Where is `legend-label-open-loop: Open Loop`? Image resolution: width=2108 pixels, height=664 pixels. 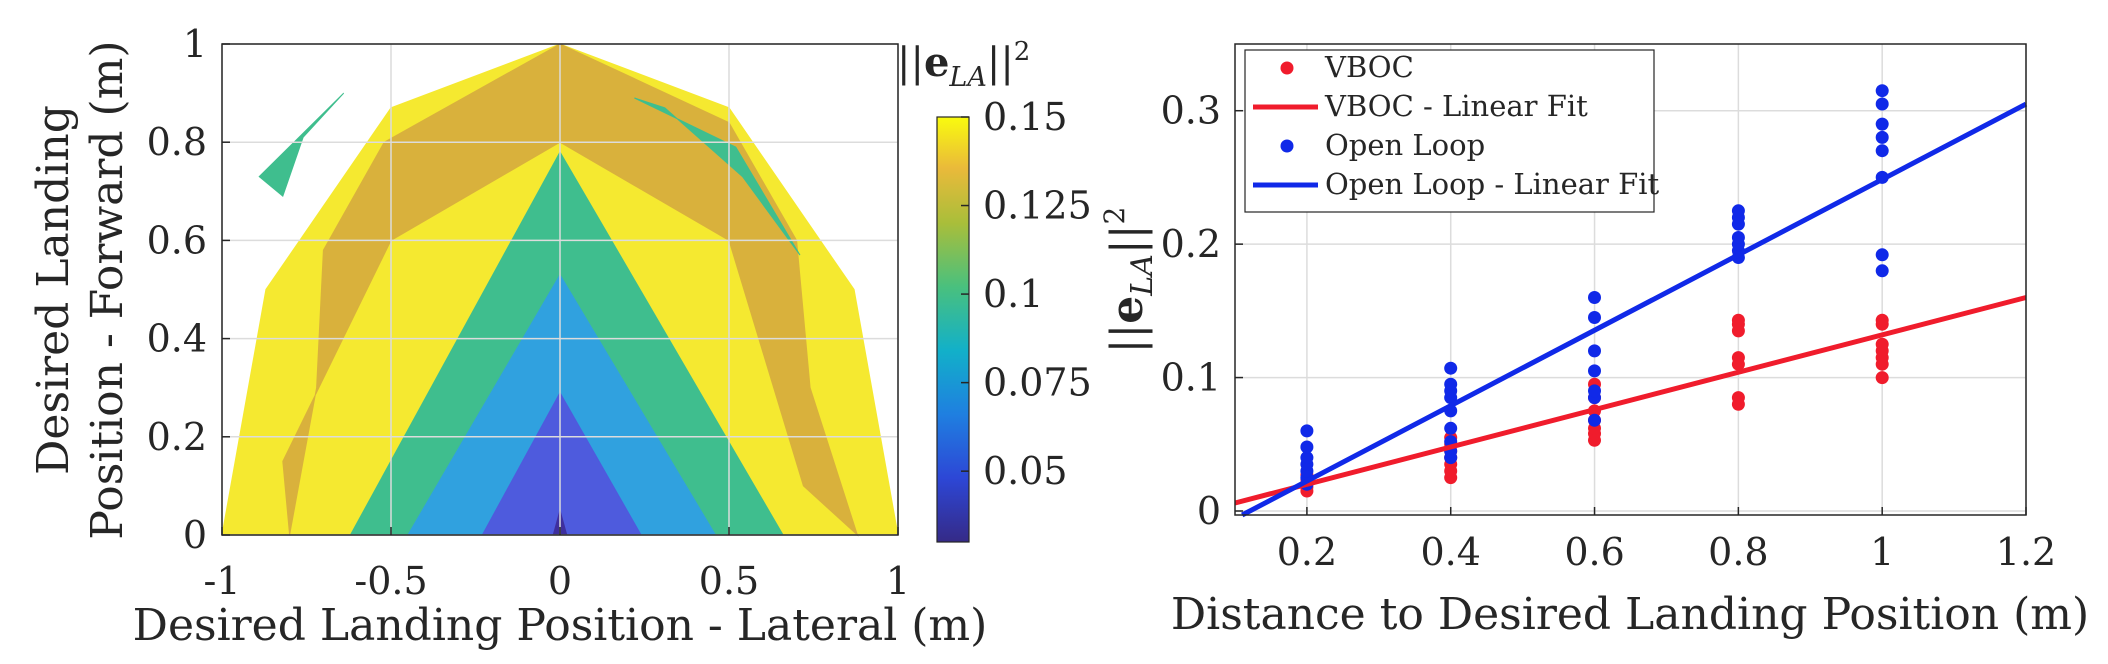
legend-label-open-loop: Open Loop is located at coordinates (1405, 145).